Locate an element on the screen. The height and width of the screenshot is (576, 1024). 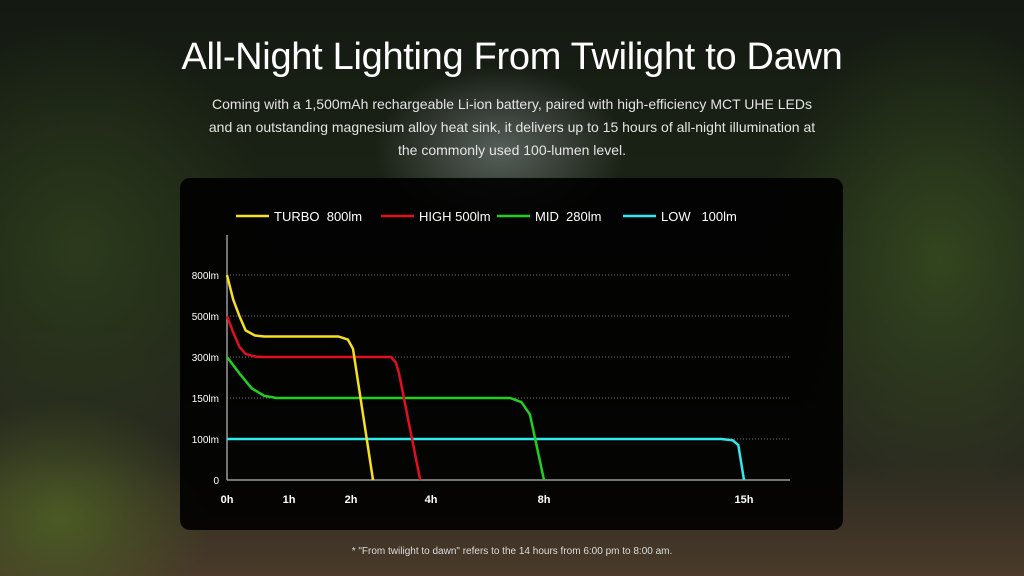
legend-label: HIGH 500lm is located at coordinates (455, 216).